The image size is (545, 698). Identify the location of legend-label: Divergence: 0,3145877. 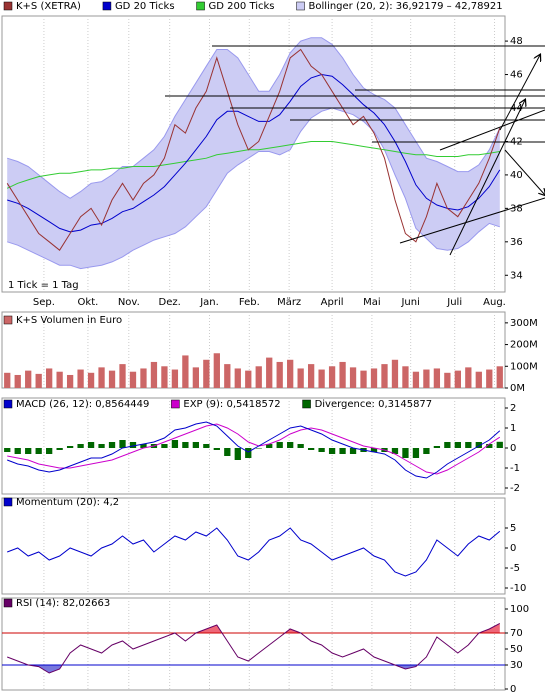
(374, 404).